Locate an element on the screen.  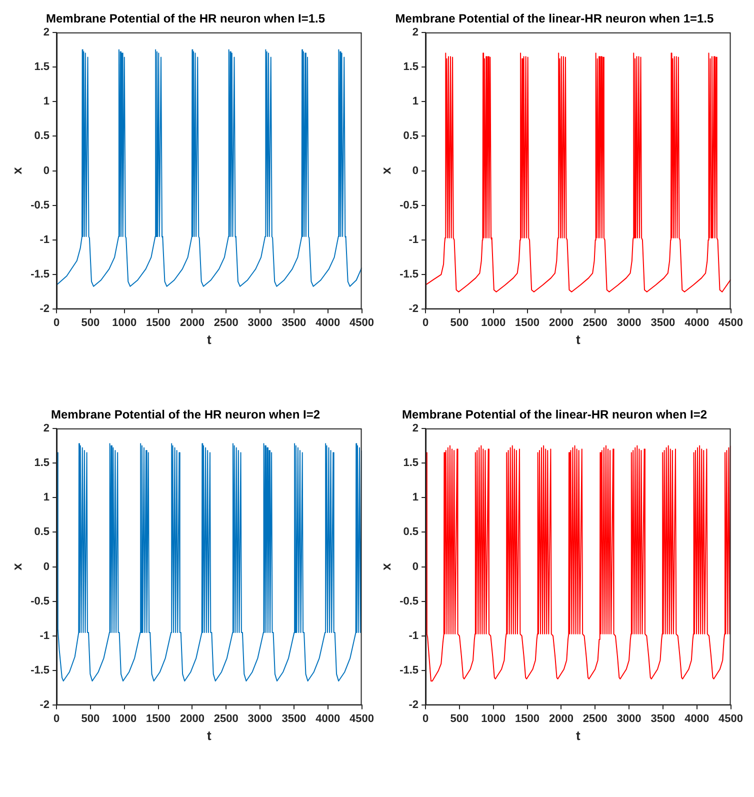
chart-title: Membrane Potential of the linear-HR neuron when 1=1.5 is located at coordinates (554, 19).